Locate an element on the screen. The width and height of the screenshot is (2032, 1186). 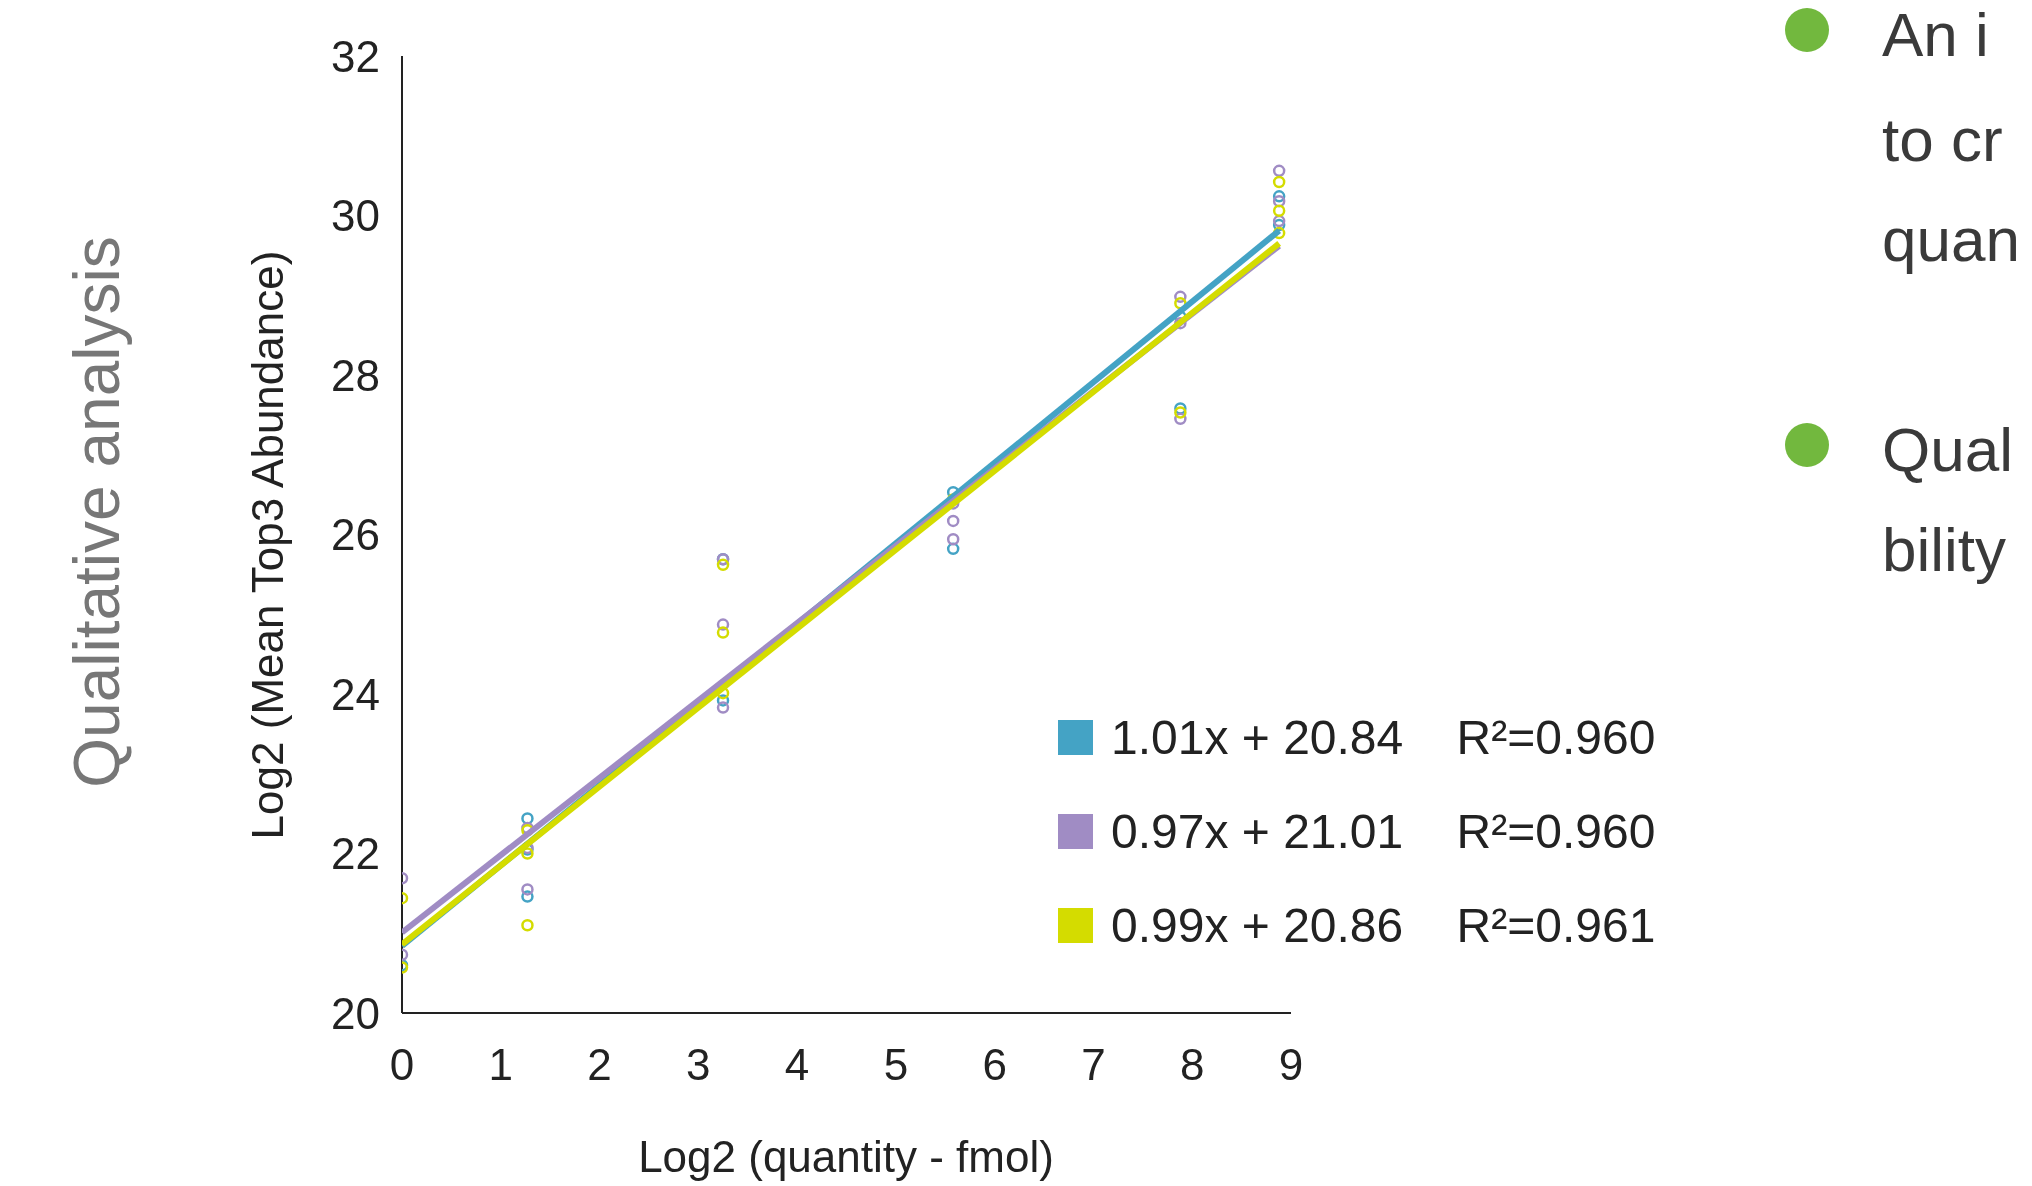
text: quan is located at coordinates (1951, 239).